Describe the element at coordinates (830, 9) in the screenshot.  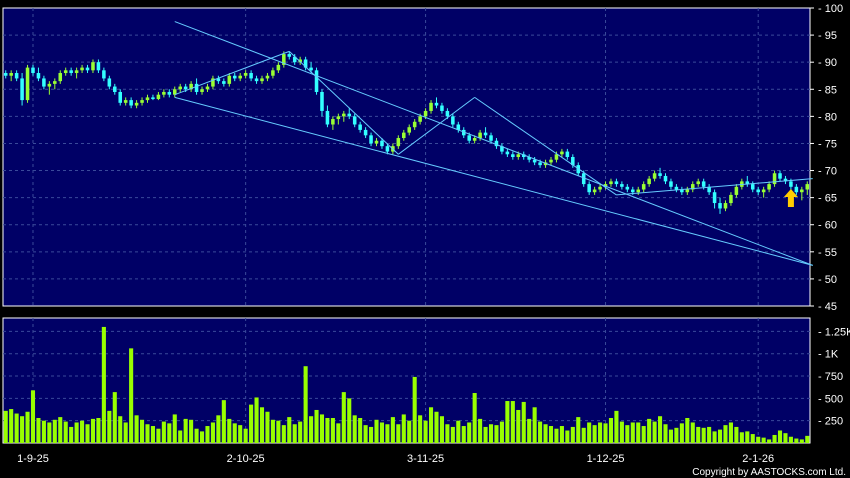
I see `price-tick-label: - 100` at that location.